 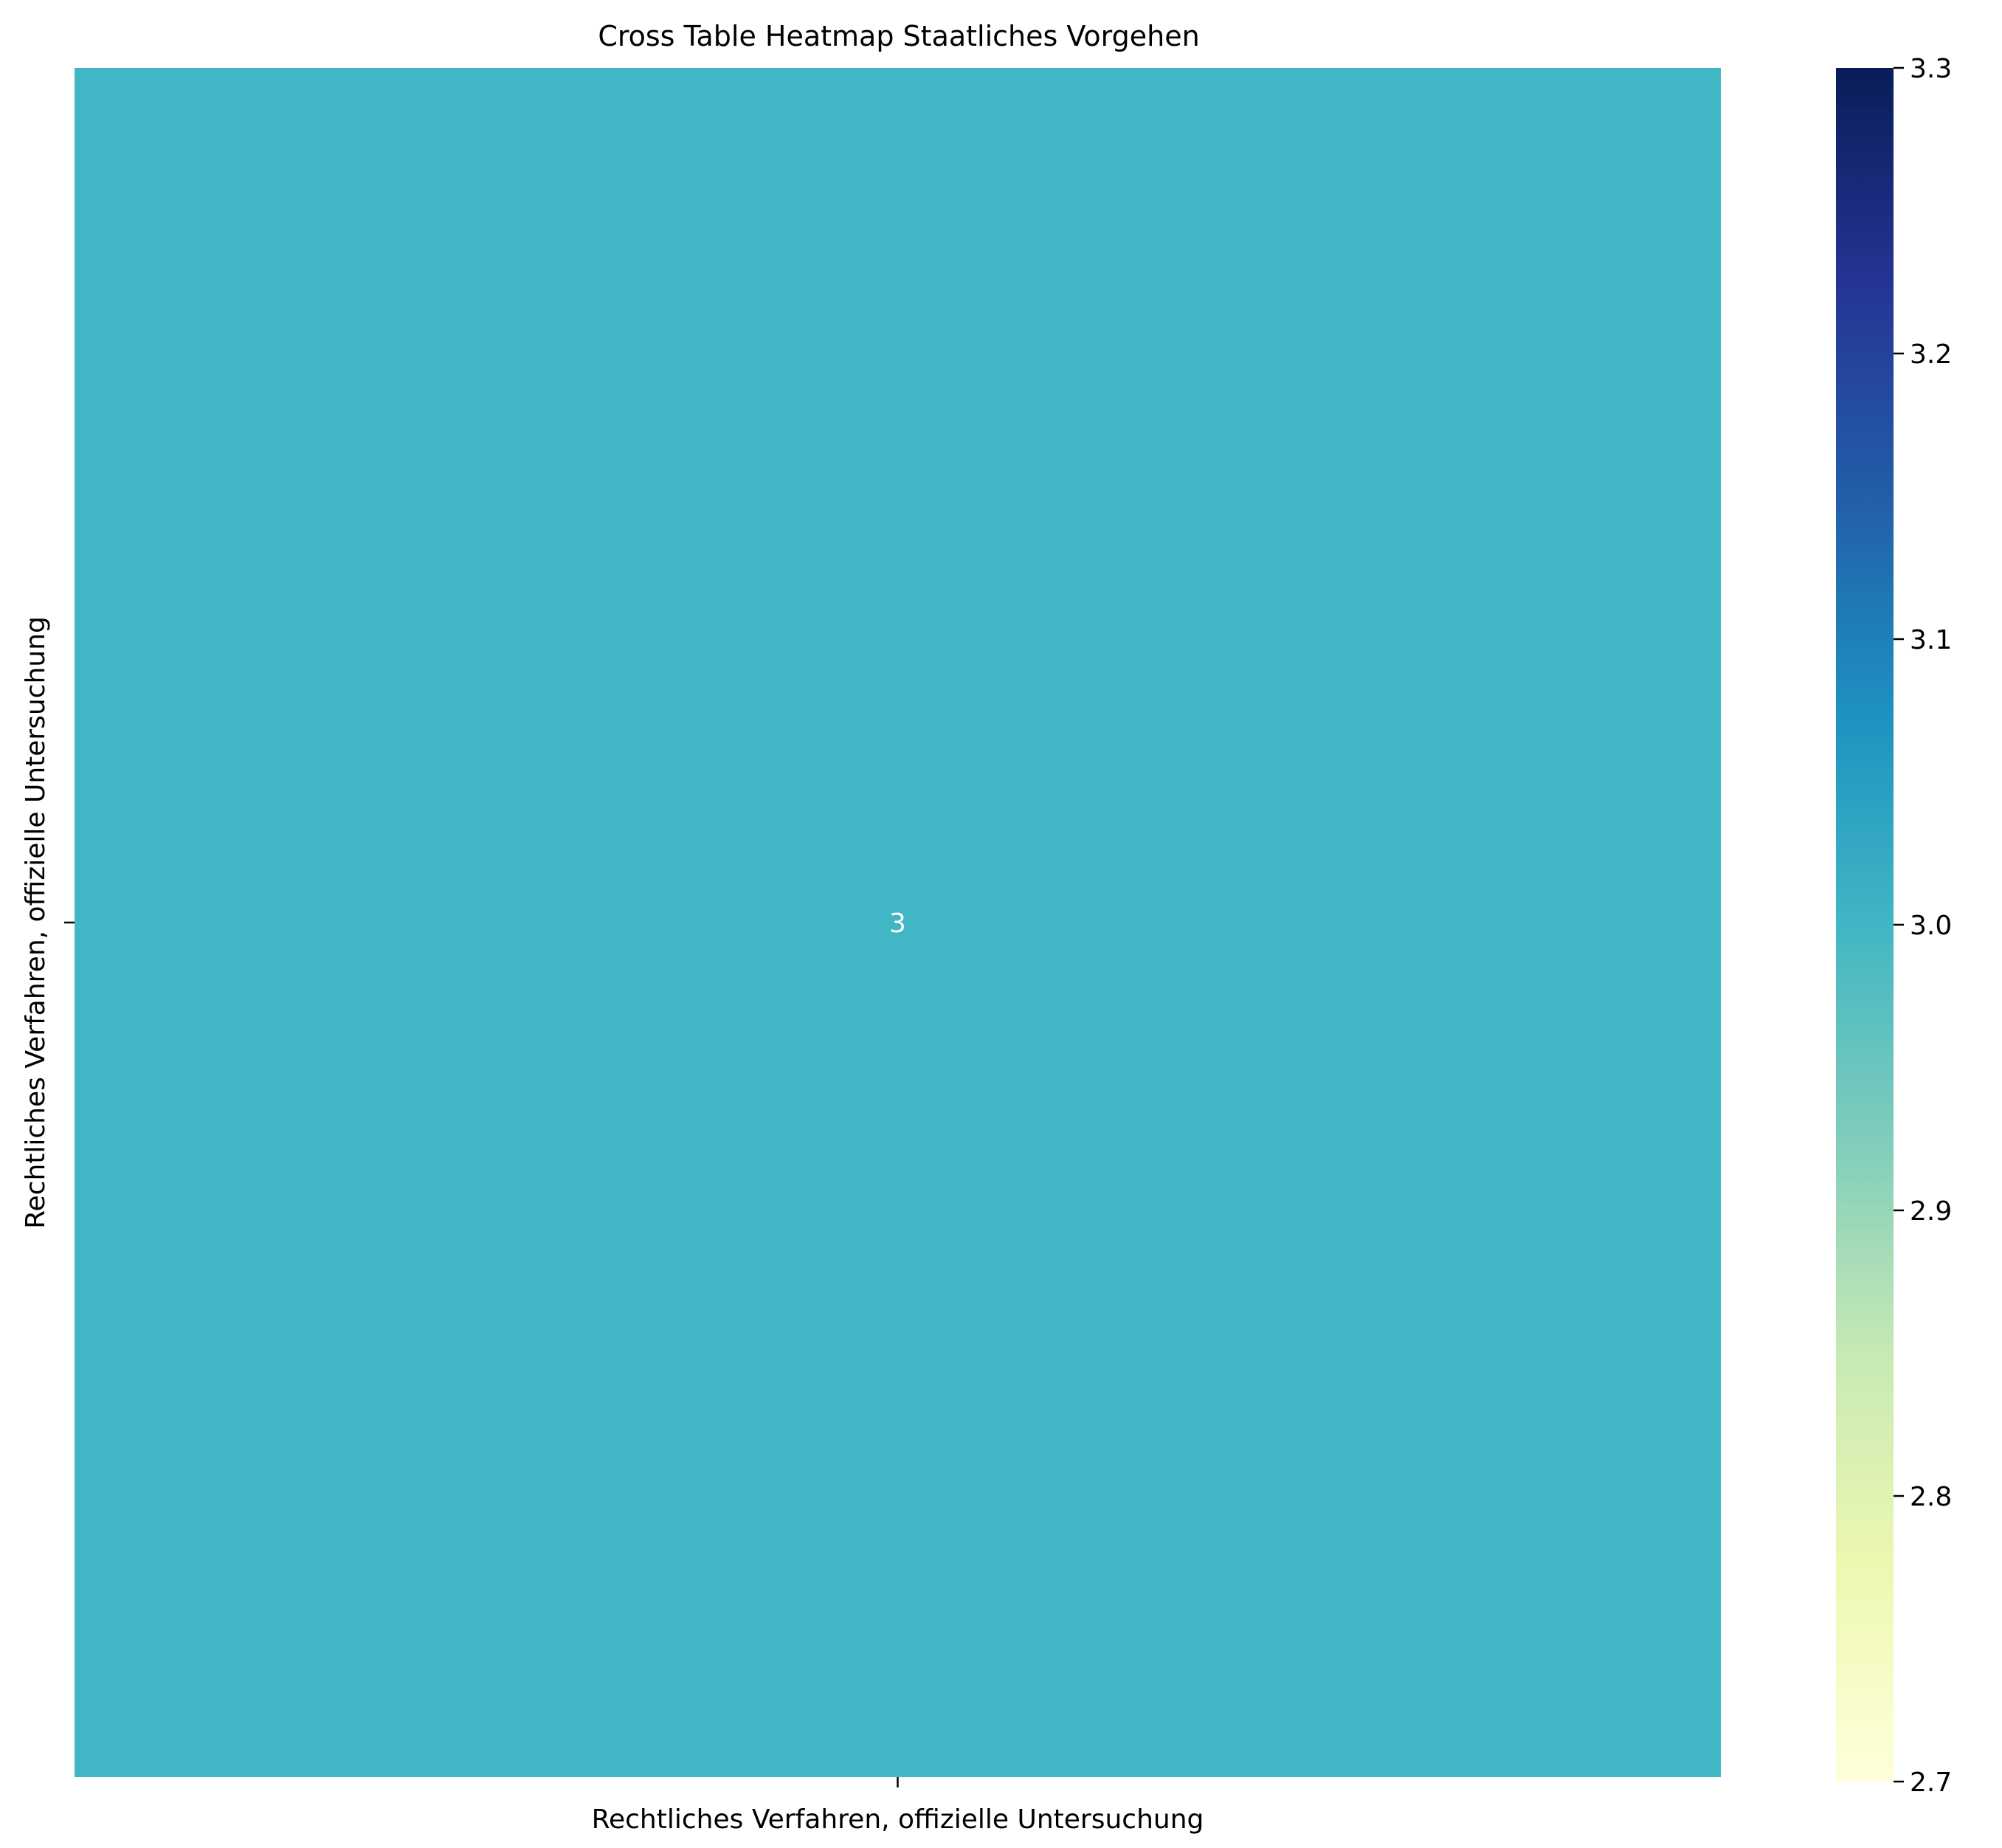 I want to click on colorbar-tick-label: 2.7, so click(x=1931, y=1783).